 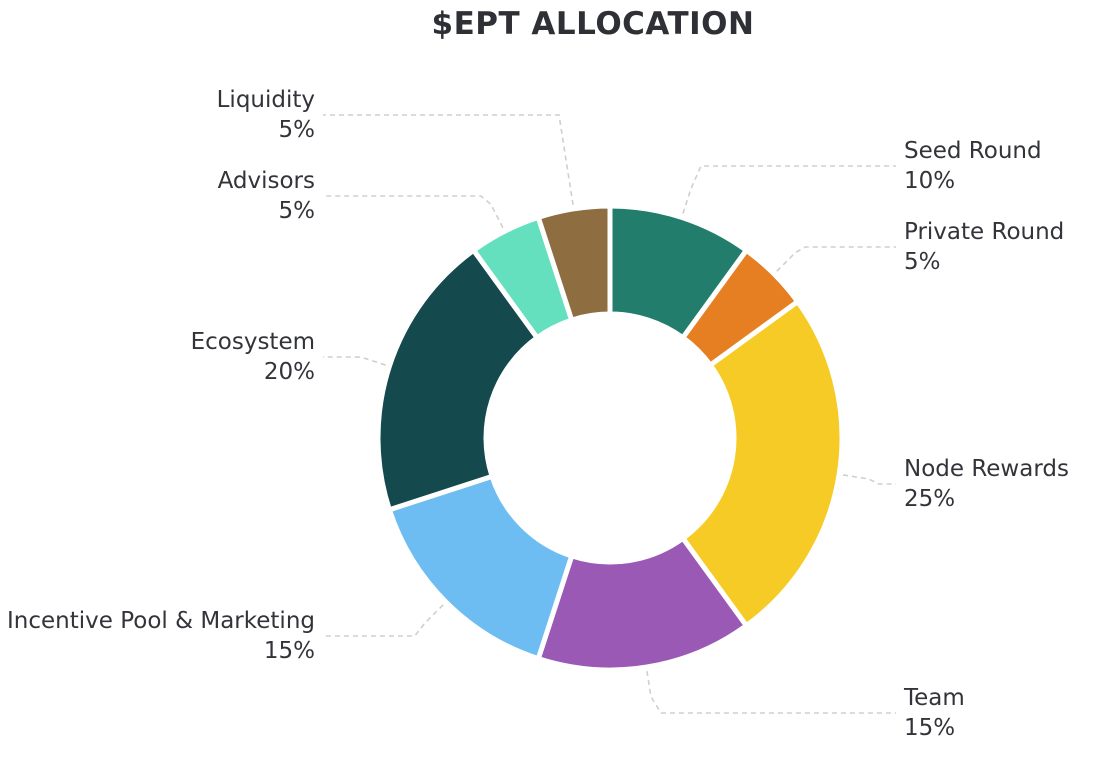 What do you see at coordinates (771, 692) in the screenshot?
I see `leader-line-team` at bounding box center [771, 692].